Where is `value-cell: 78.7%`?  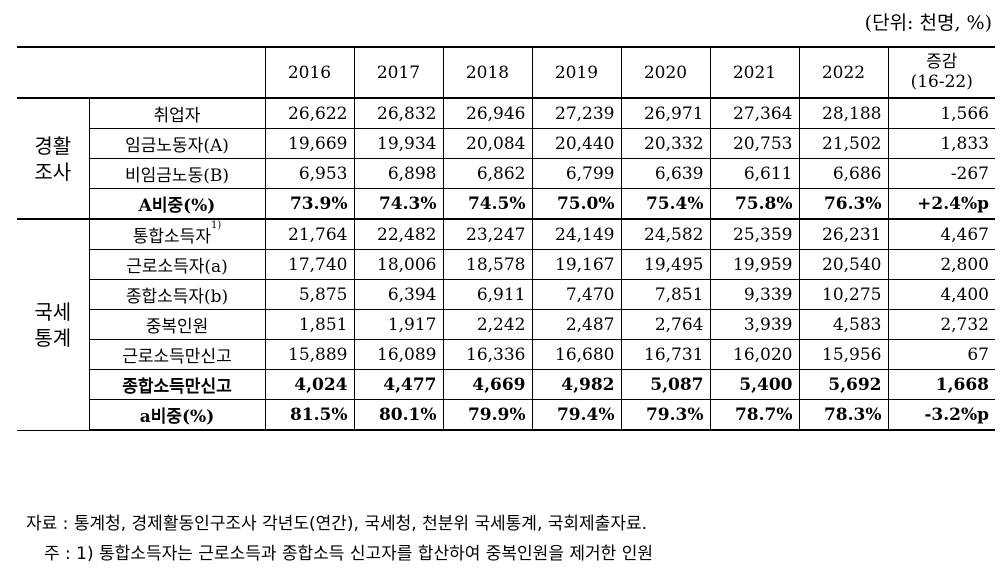
value-cell: 78.7% is located at coordinates (754, 415).